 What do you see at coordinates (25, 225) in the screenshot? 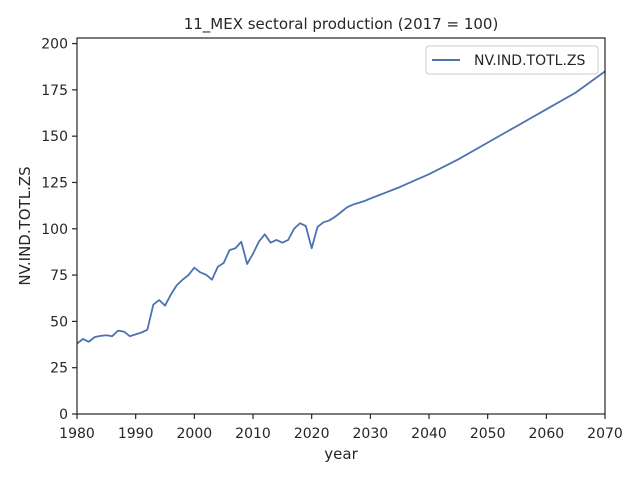
I see `y-axis-label: NV.IND.TOTL.ZS` at bounding box center [25, 225].